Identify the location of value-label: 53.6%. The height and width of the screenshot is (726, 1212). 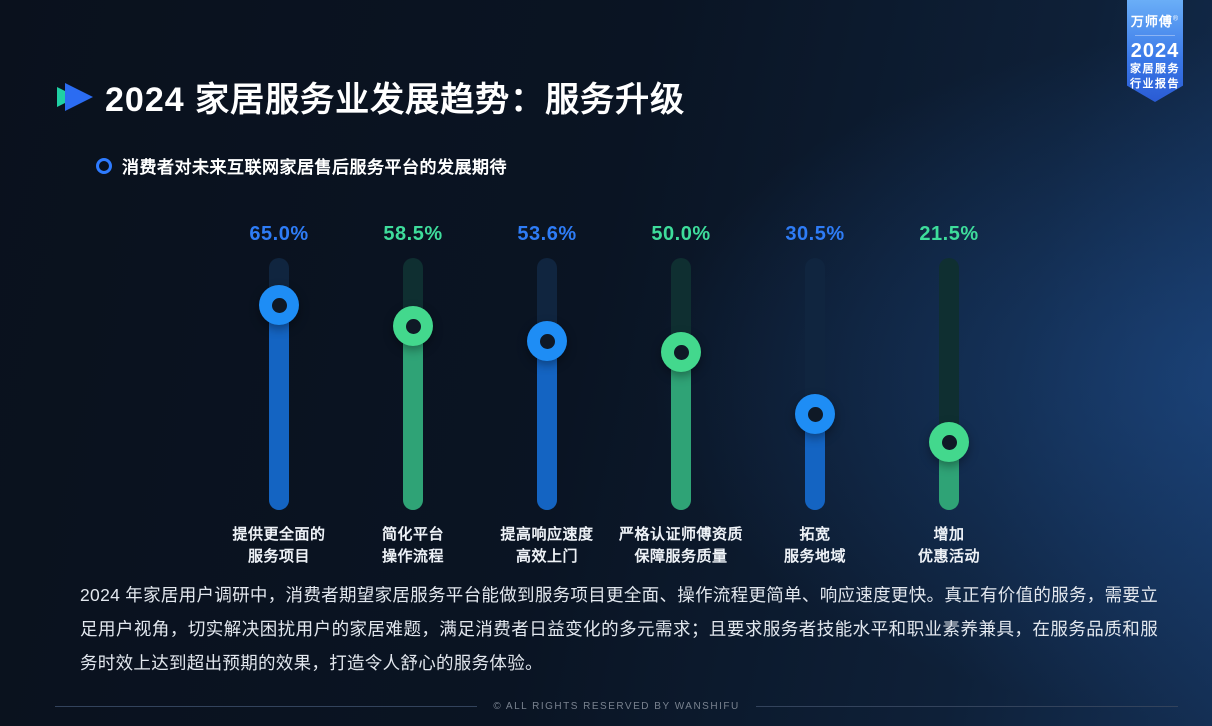
(547, 234).